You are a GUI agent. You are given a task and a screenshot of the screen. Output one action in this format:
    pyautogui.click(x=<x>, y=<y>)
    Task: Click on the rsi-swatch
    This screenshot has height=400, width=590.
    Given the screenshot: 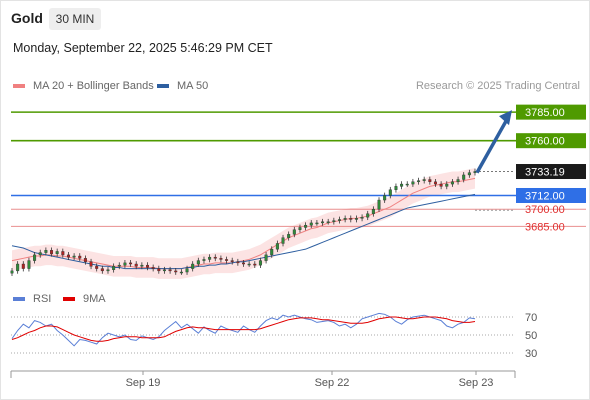 What is the action you would take?
    pyautogui.click(x=19, y=299)
    